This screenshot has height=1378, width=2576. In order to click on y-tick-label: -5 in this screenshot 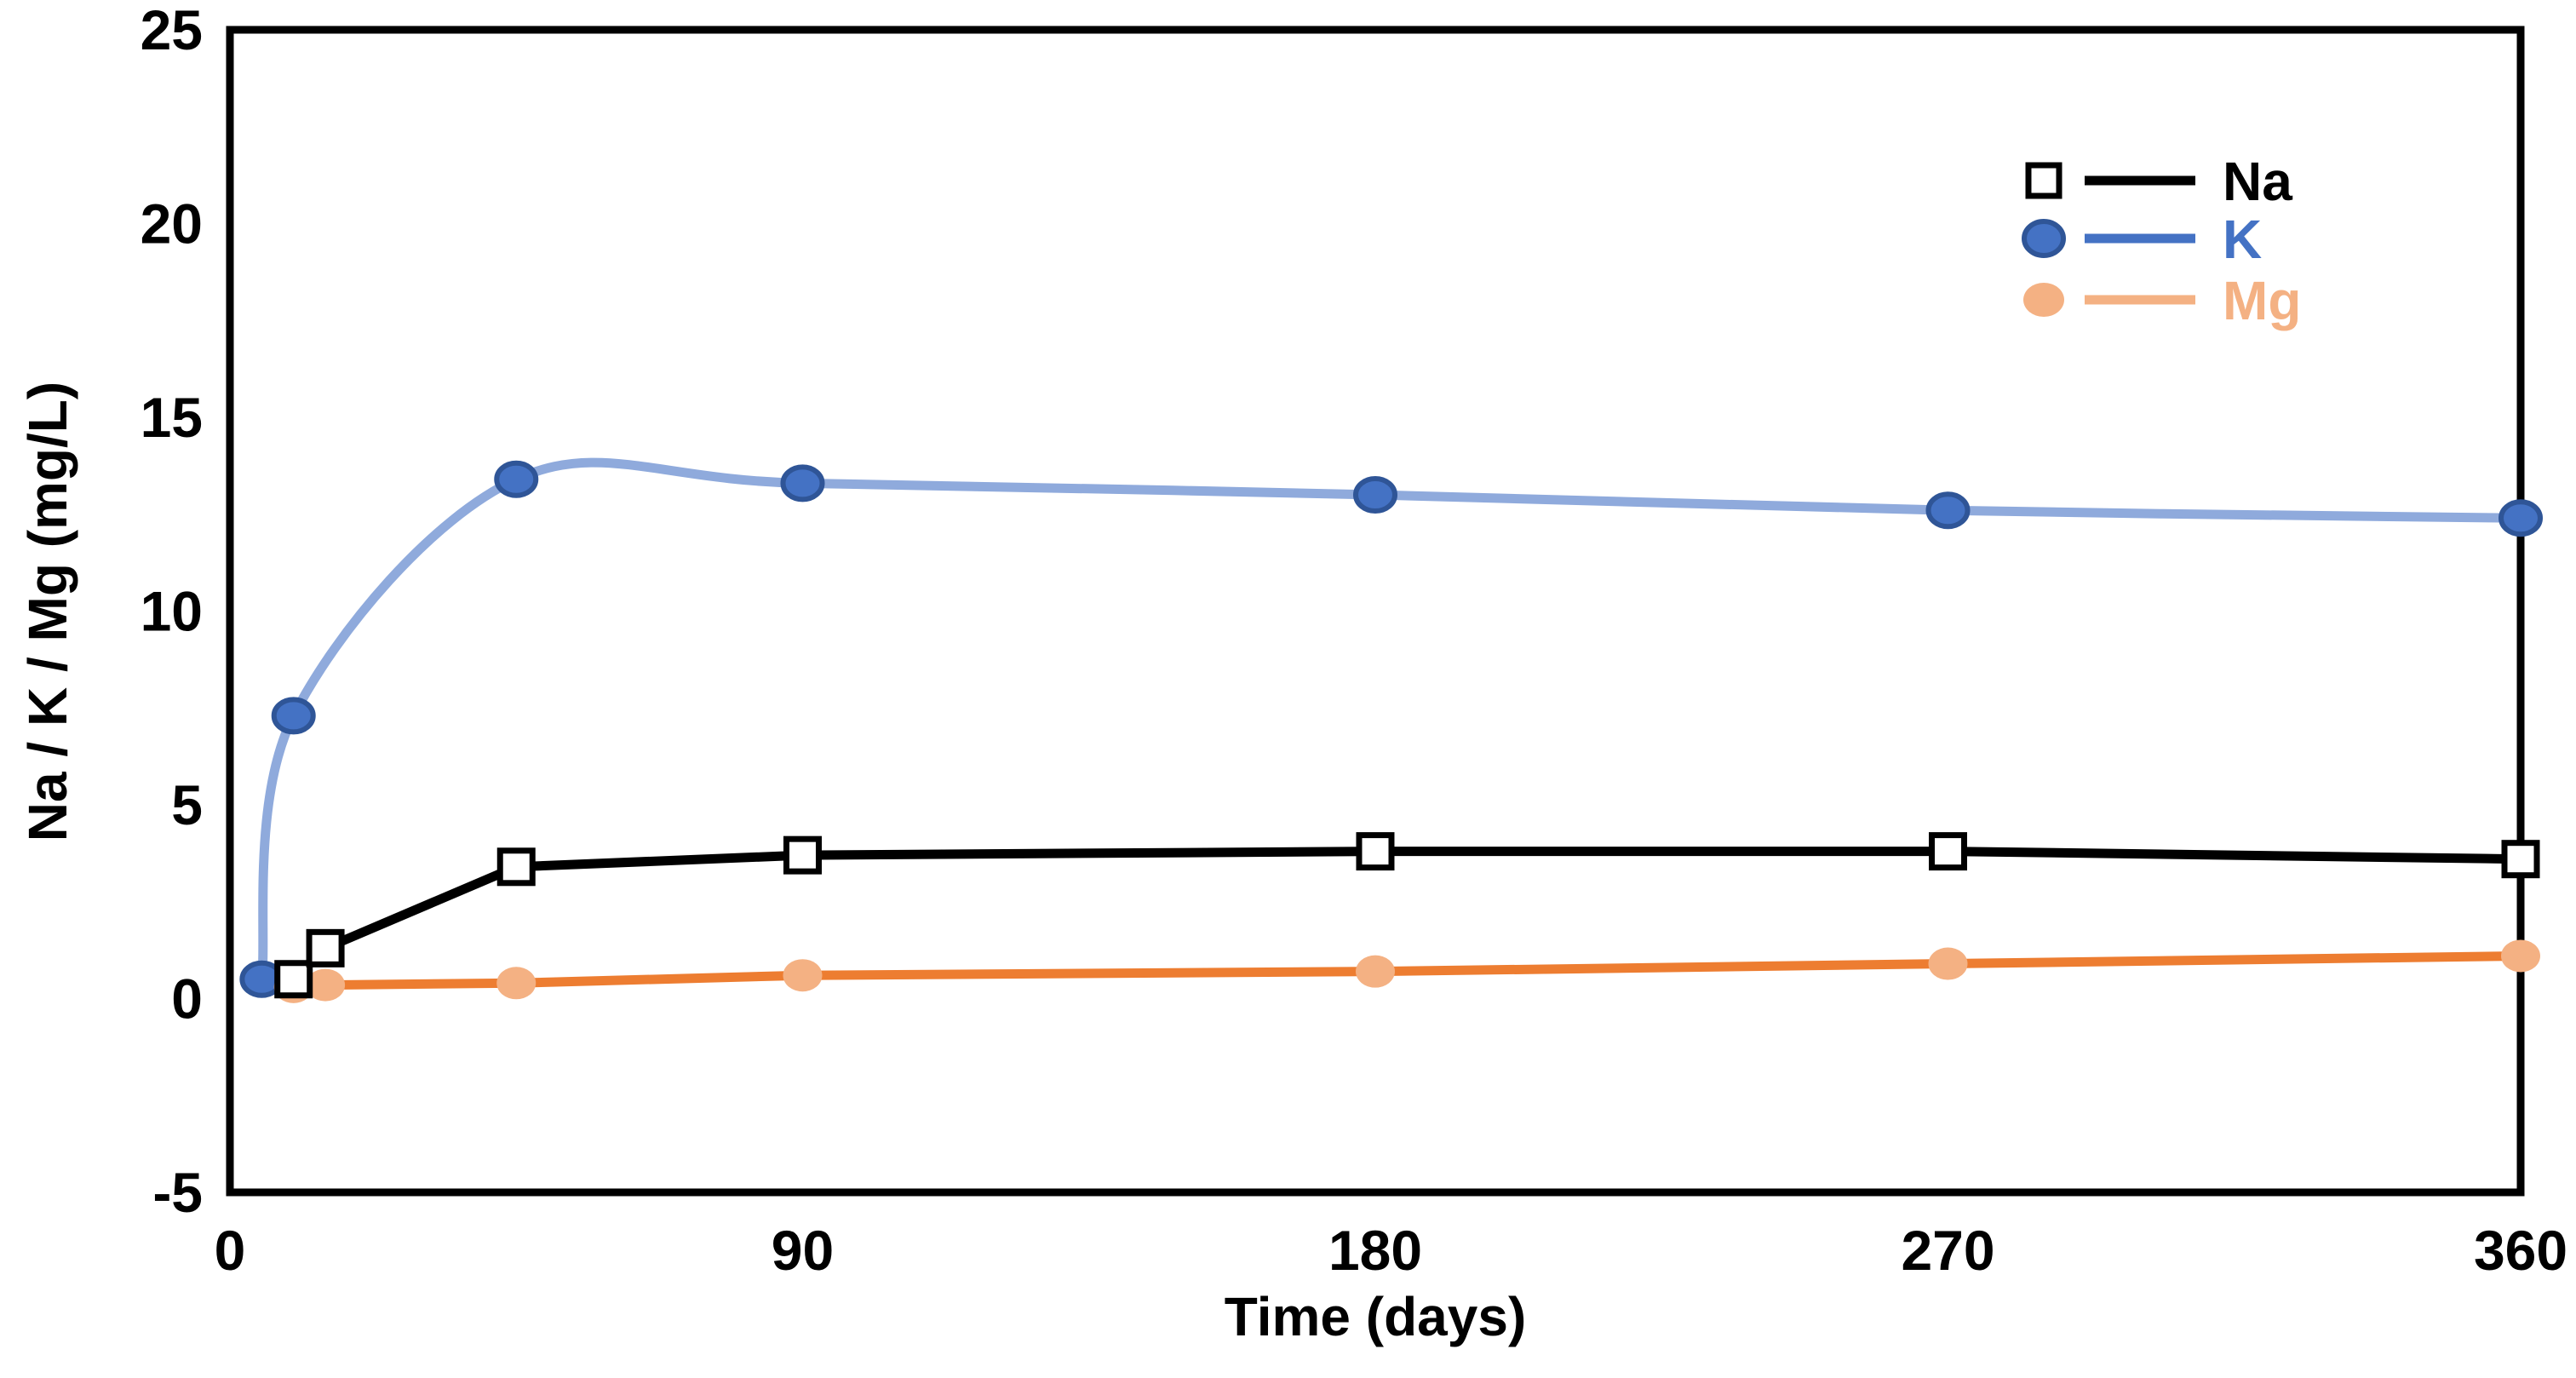, I will do `click(177, 1193)`.